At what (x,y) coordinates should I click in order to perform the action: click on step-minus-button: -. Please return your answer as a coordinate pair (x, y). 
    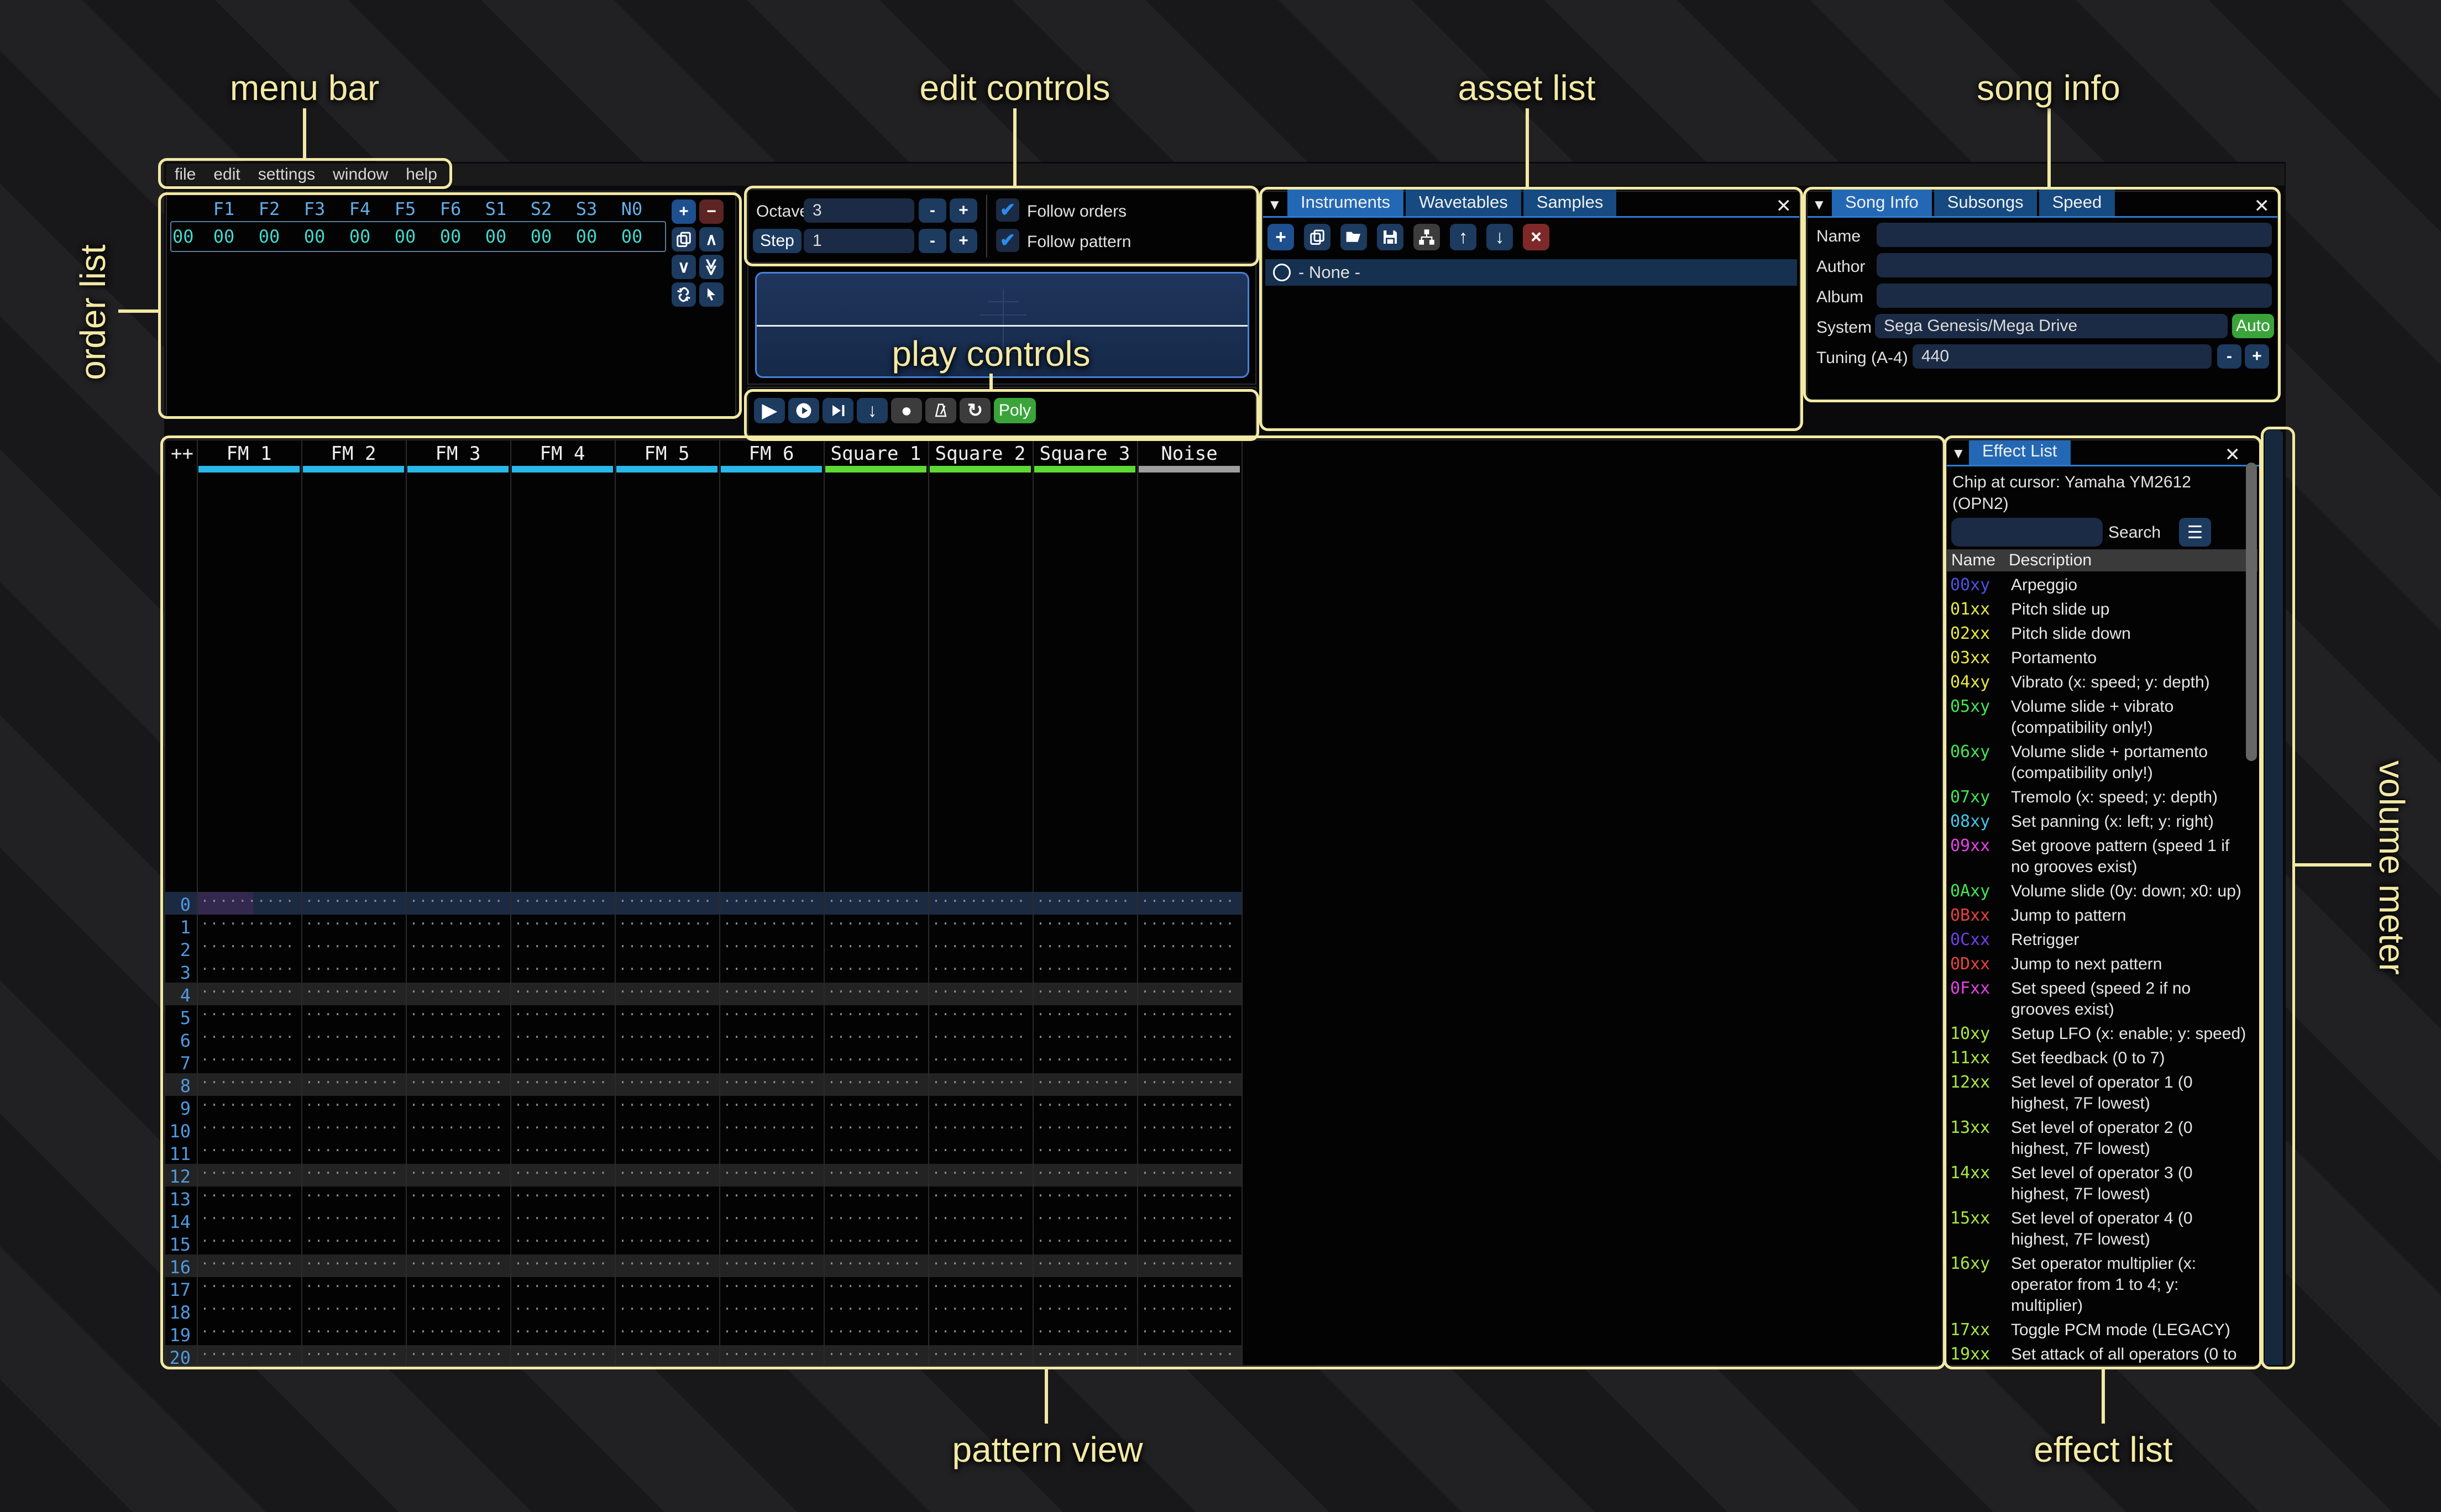
    Looking at the image, I should click on (932, 241).